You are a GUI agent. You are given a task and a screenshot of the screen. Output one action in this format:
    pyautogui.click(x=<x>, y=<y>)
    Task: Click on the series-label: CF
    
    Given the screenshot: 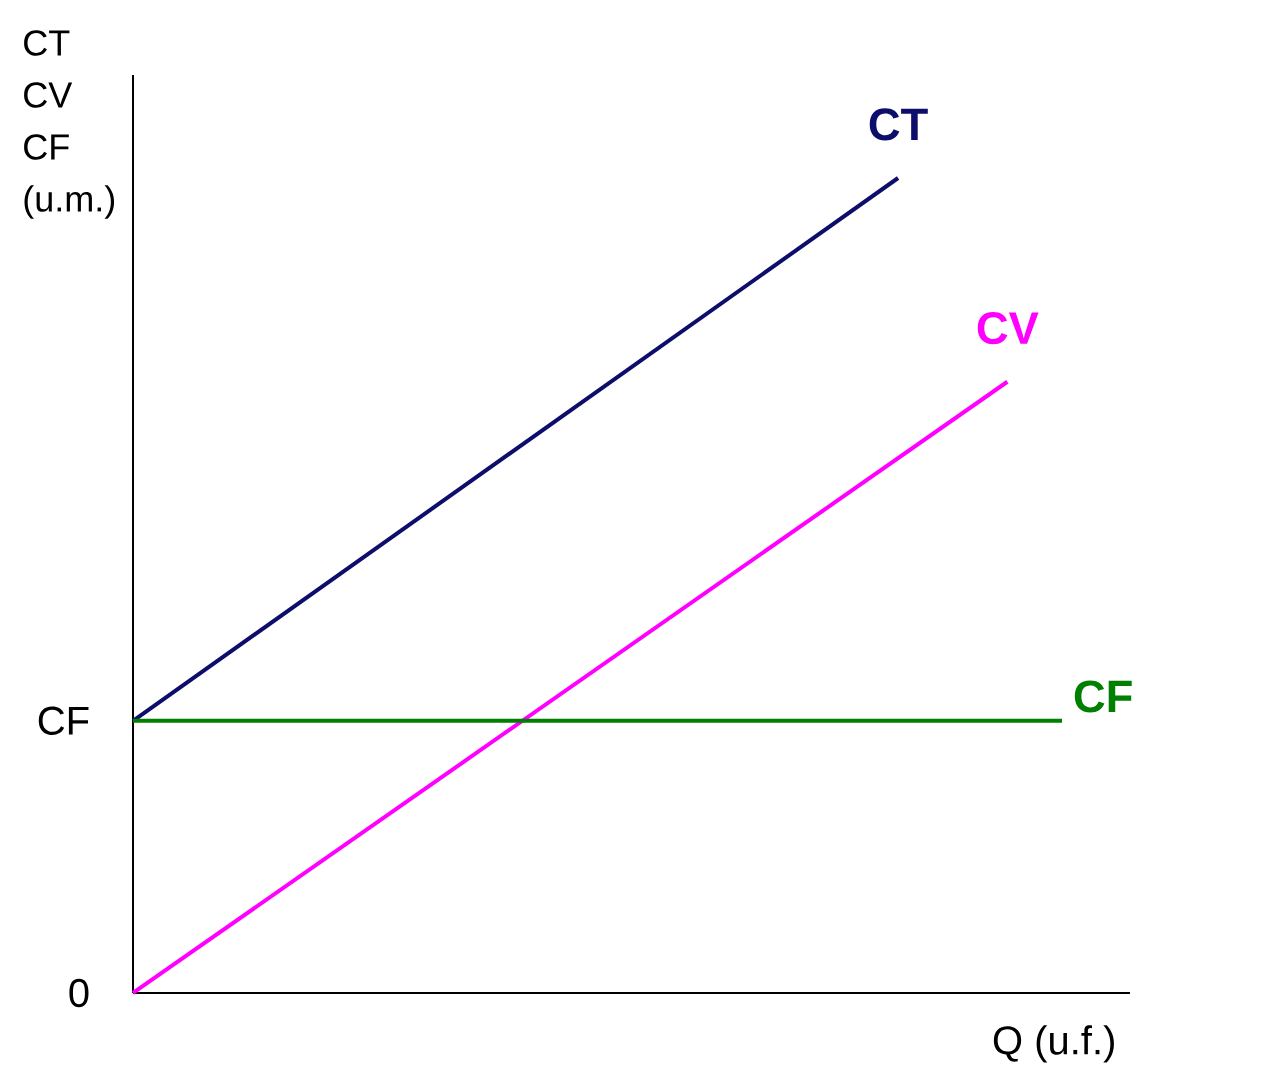 What is the action you would take?
    pyautogui.click(x=1103, y=696)
    